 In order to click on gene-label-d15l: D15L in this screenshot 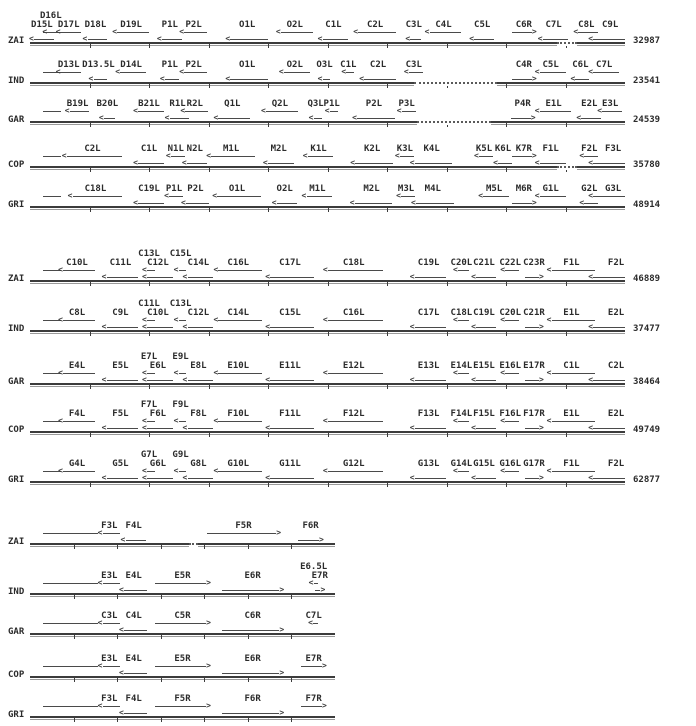, I will do `click(42, 25)`.